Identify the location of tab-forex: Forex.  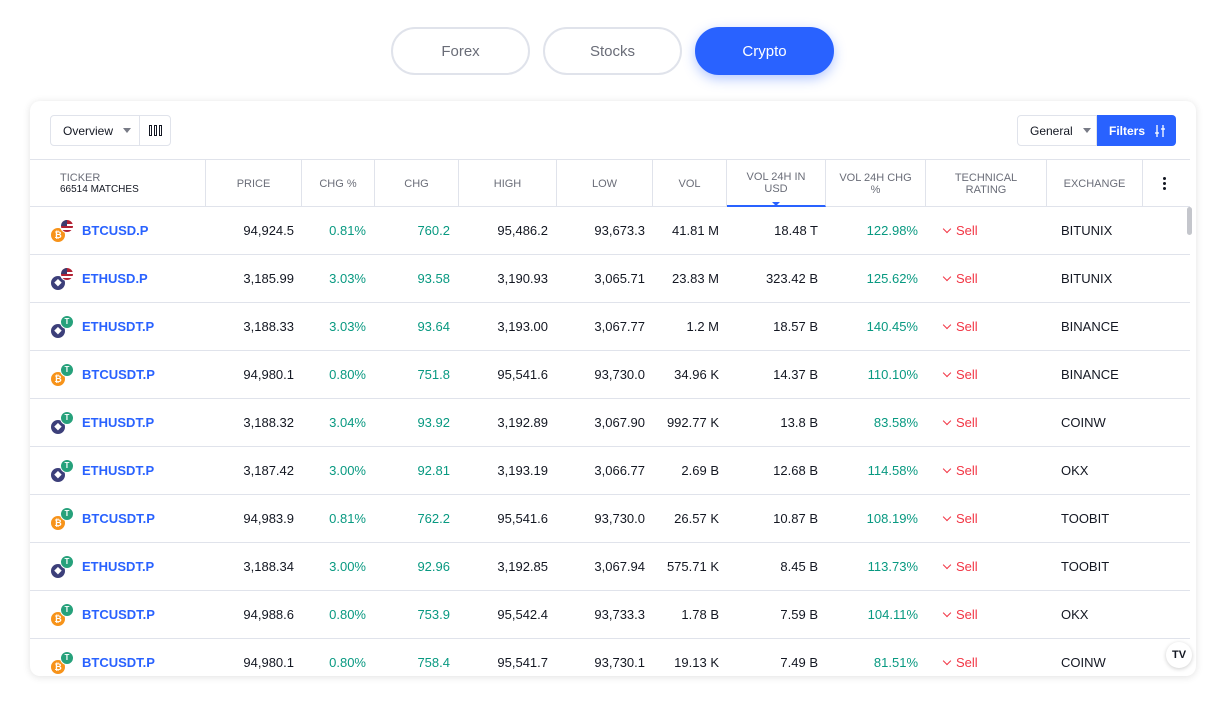
(460, 51).